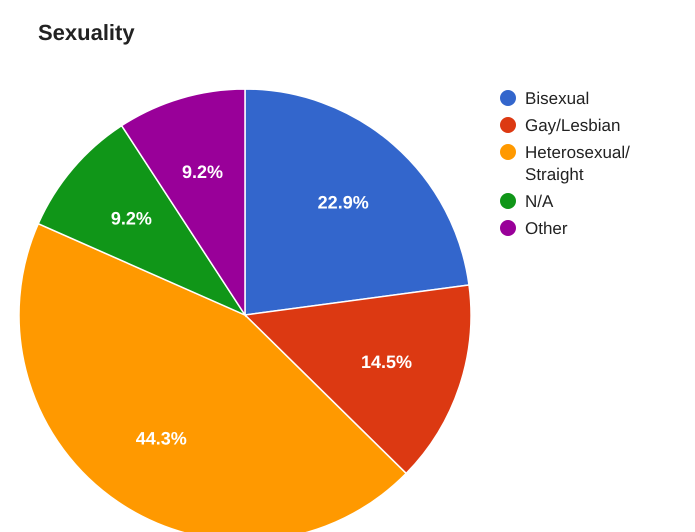 This screenshot has height=532, width=695. I want to click on legend-label: Heterosexual/Straight, so click(578, 164).